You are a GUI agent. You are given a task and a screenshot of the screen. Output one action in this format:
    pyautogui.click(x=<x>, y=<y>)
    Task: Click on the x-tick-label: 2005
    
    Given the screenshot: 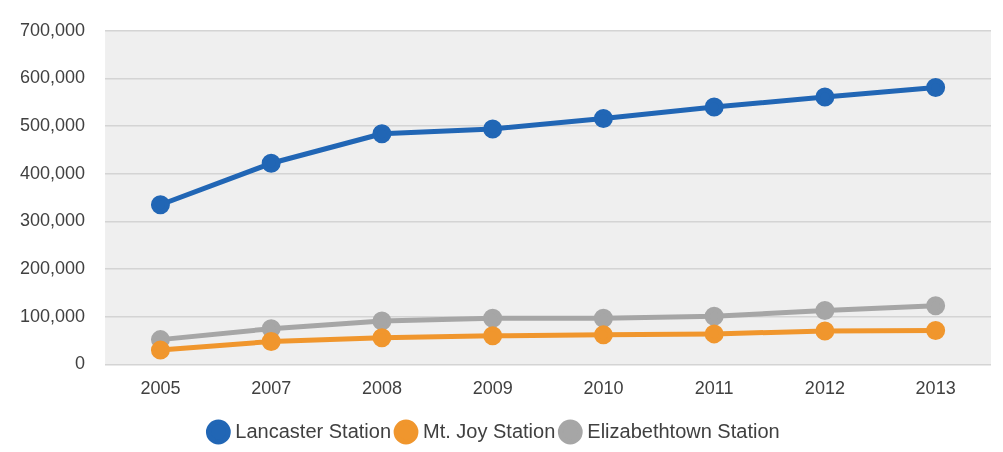 What is the action you would take?
    pyautogui.click(x=160, y=388)
    